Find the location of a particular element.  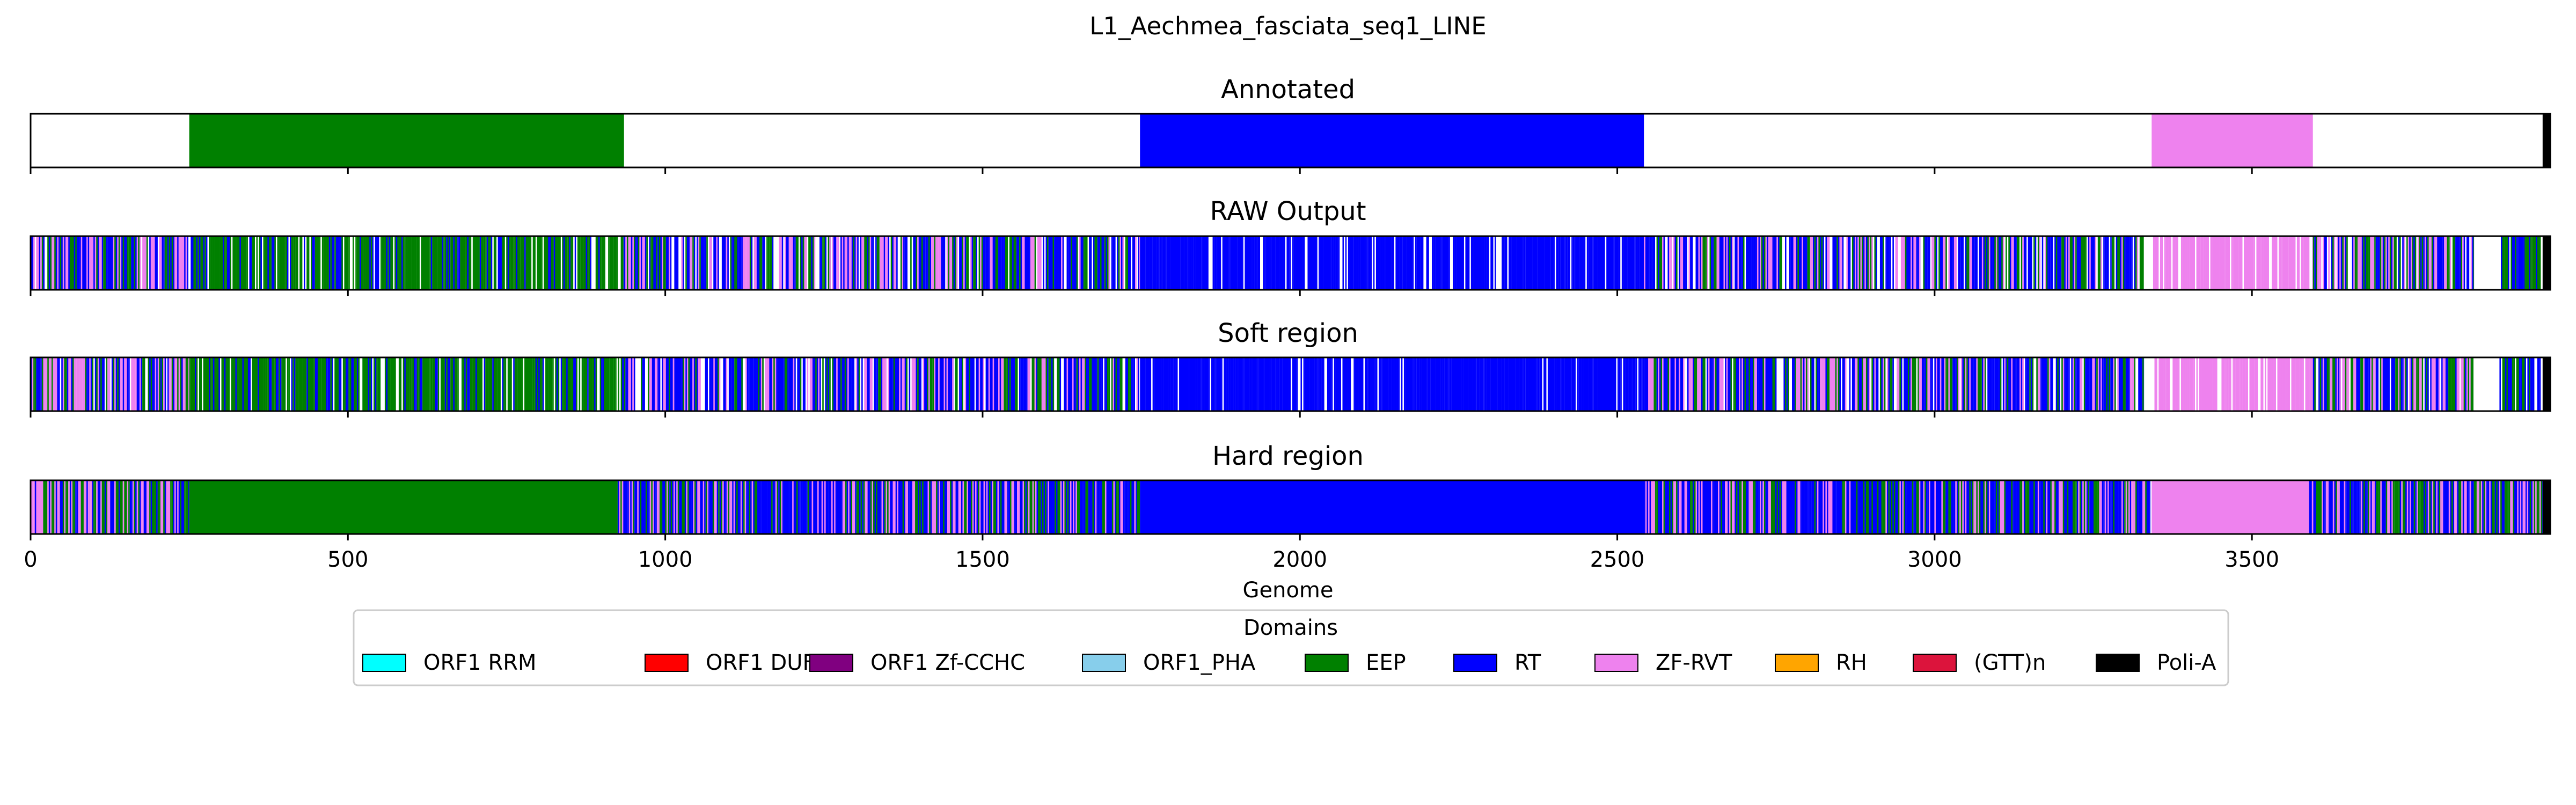

legend-swatch is located at coordinates (831, 663).